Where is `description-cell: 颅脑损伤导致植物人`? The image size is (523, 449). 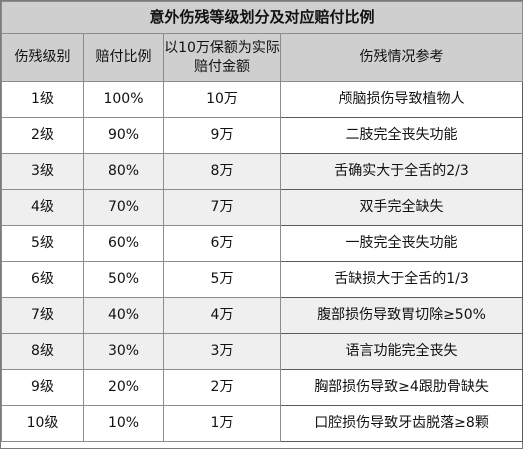 description-cell: 颅脑损伤导致植物人 is located at coordinates (401, 99).